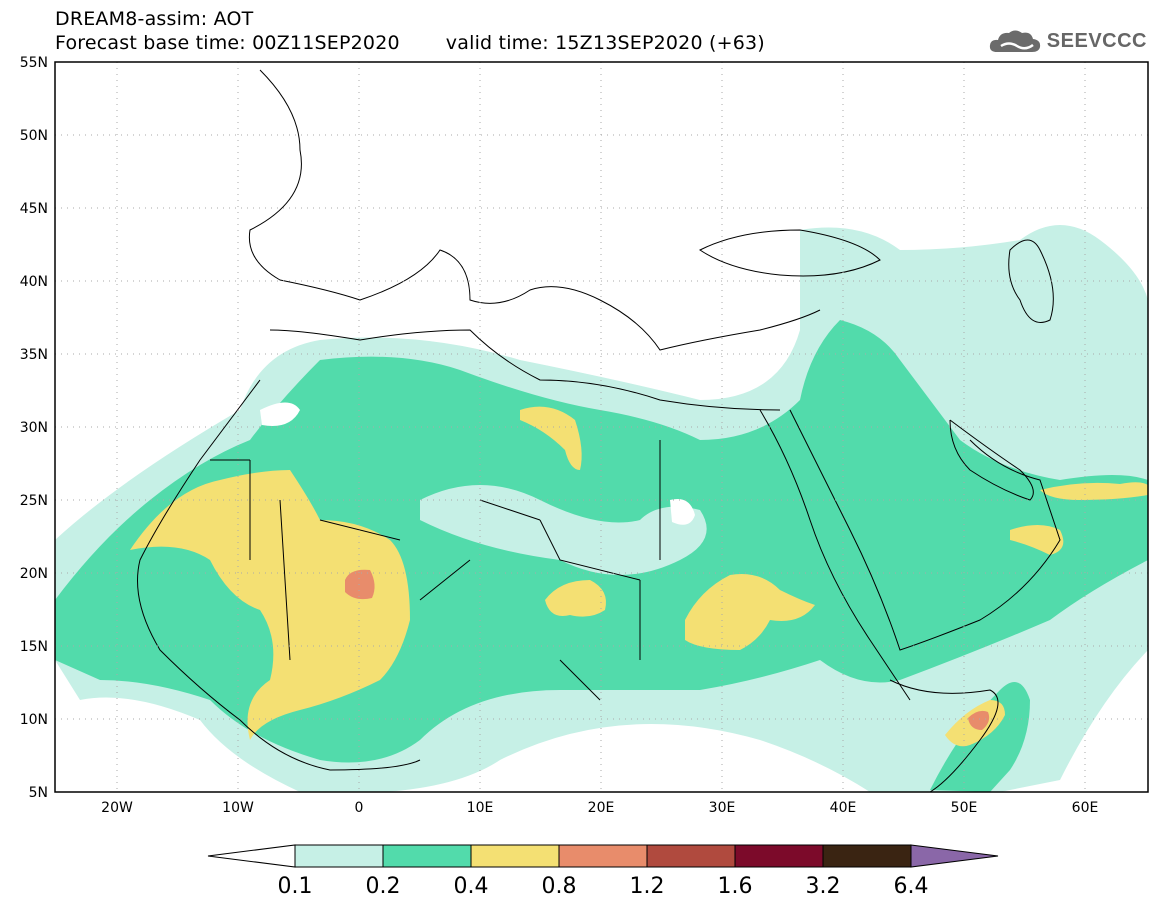  Describe the element at coordinates (34, 501) in the screenshot. I see `lat-tick-label: 25N` at that location.